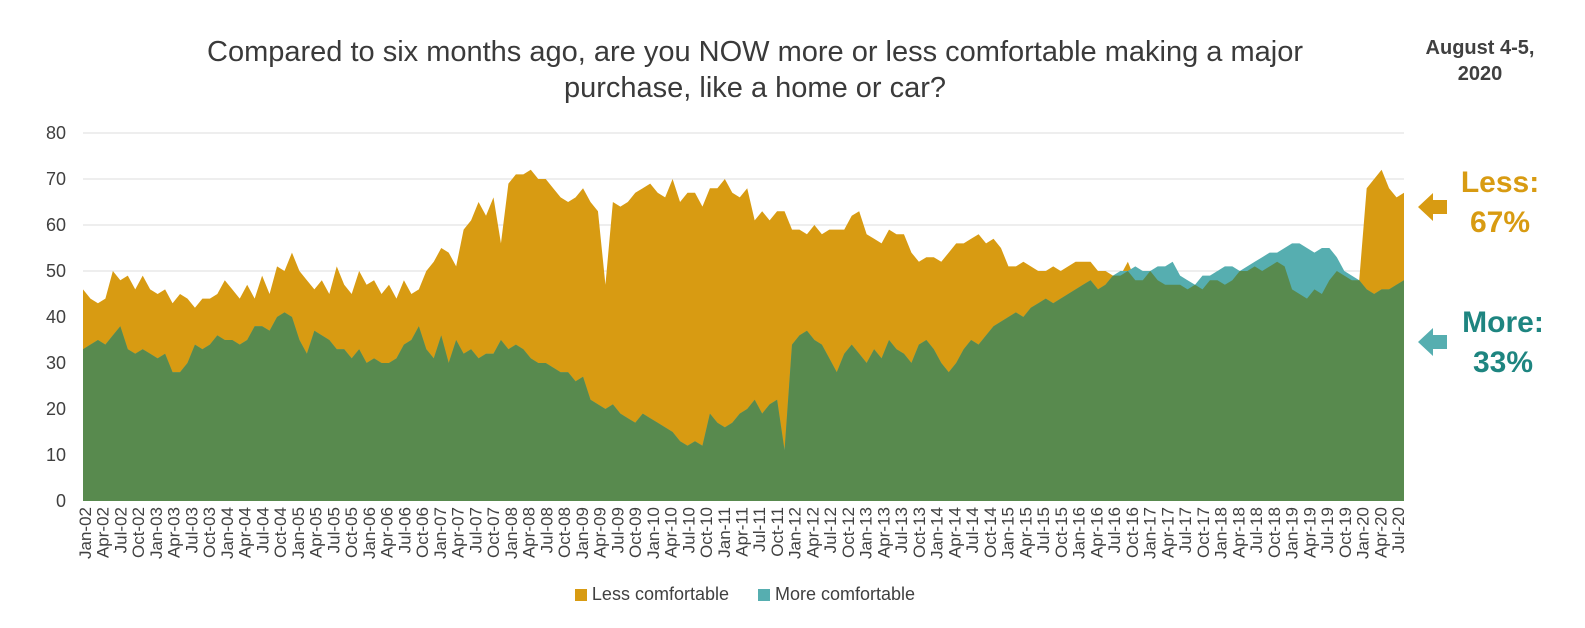 This screenshot has width=1585, height=628. Describe the element at coordinates (1043, 530) in the screenshot. I see `x-tick-label: Jul-15` at that location.